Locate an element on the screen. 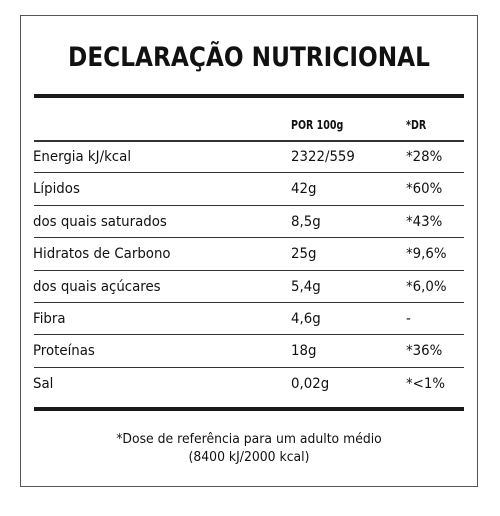 The height and width of the screenshot is (516, 500). nutrient-reference-intake: *<1% is located at coordinates (426, 383).